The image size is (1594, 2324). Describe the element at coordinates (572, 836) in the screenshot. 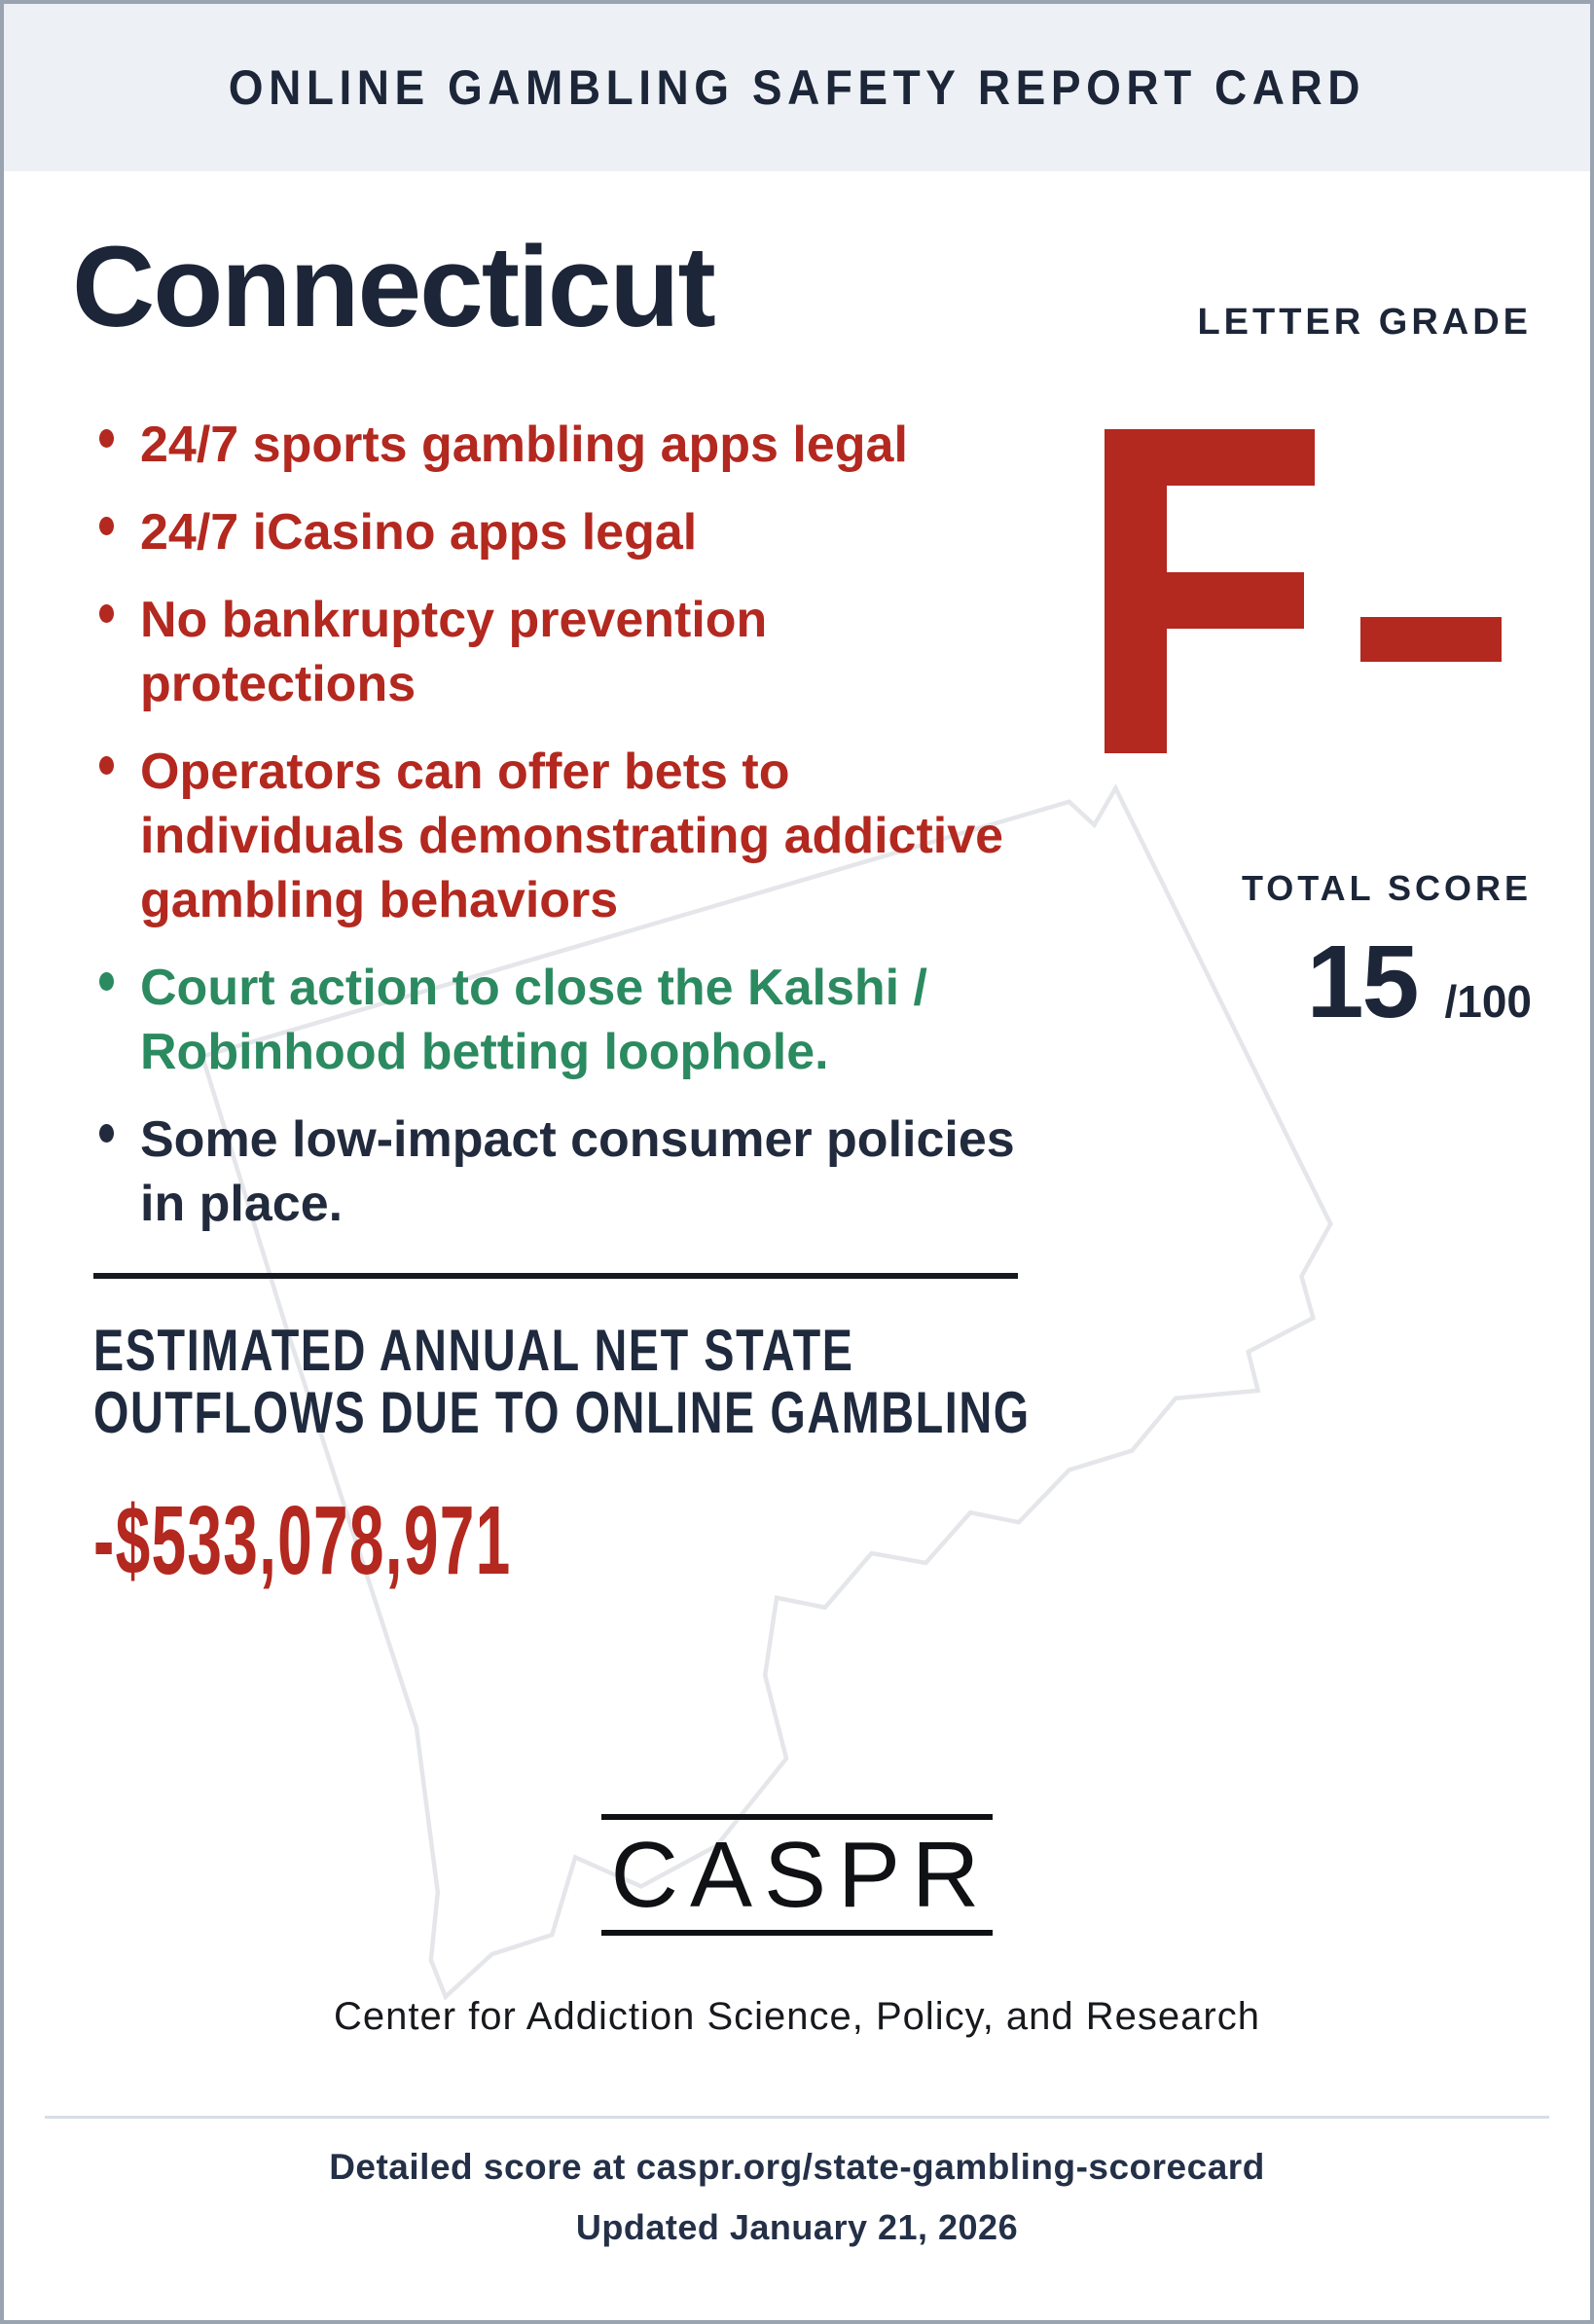

I see `list-item-line: individuals demonstrating addictive` at that location.